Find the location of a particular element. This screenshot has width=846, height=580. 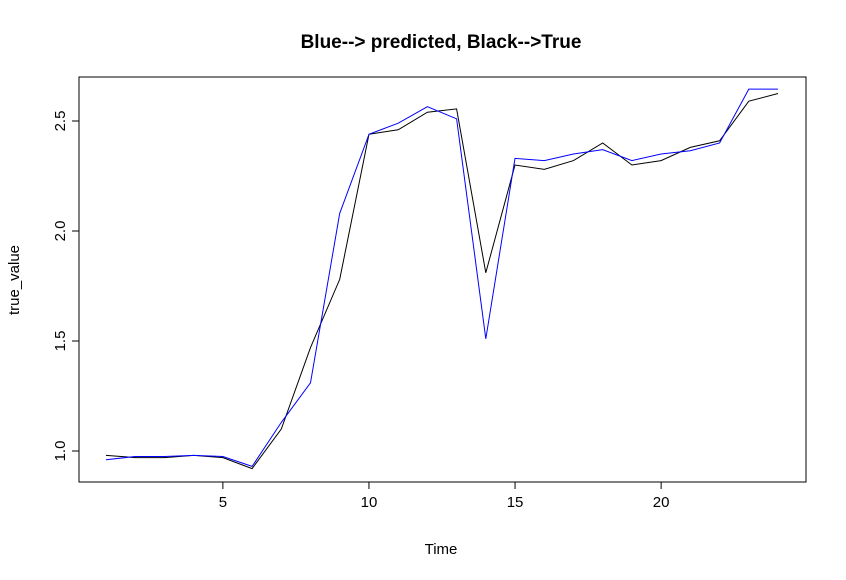

x-tick-label: 5 is located at coordinates (223, 502).